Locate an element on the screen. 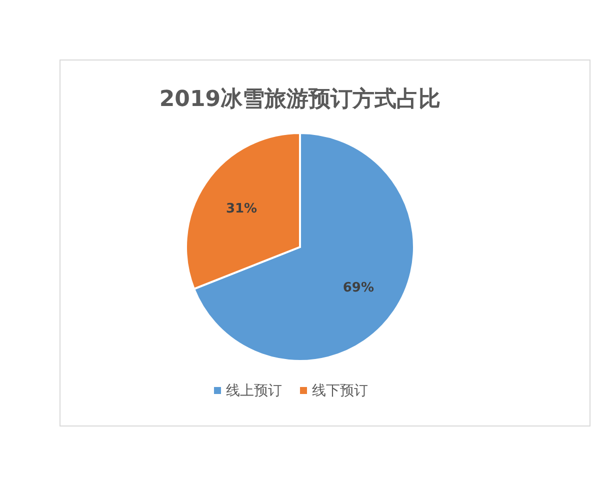 The height and width of the screenshot is (480, 600). data-label: 31% is located at coordinates (242, 208).